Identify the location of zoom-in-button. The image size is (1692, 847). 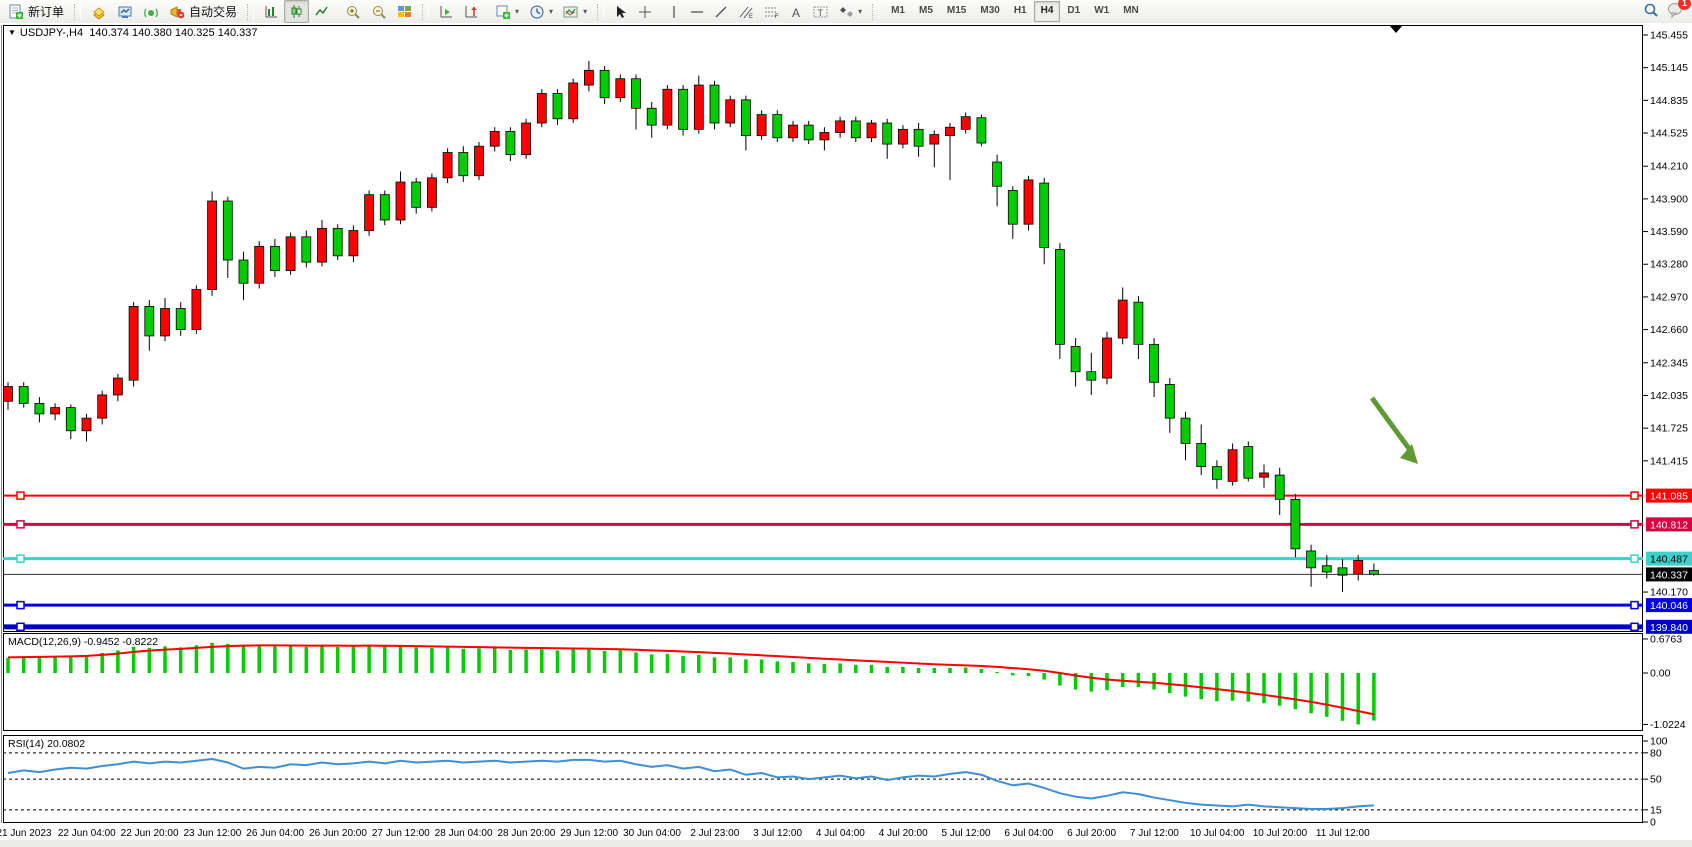
(353, 11).